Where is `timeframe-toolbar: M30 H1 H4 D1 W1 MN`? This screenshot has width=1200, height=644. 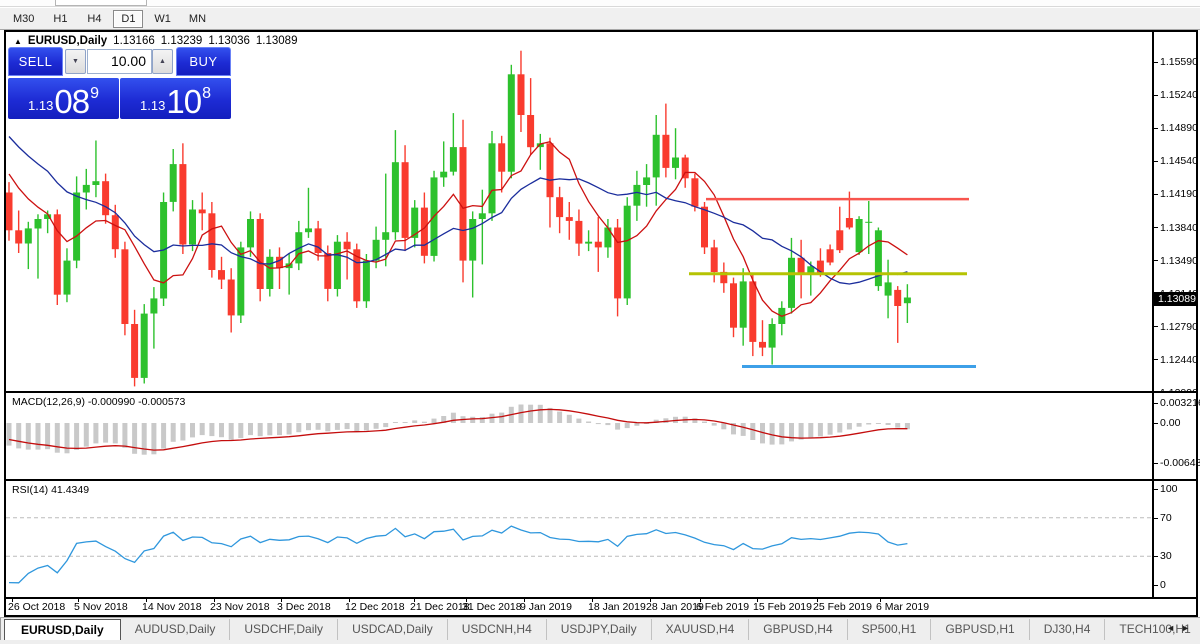
timeframe-toolbar: M30 H1 H4 D1 W1 MN is located at coordinates (600, 19).